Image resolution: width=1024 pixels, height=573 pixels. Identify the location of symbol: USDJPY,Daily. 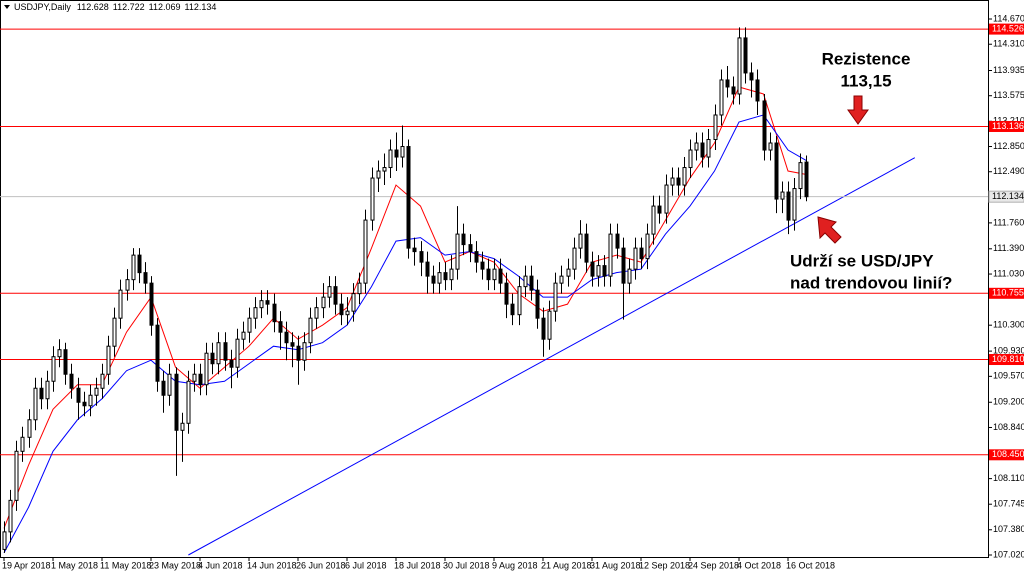
(42, 7).